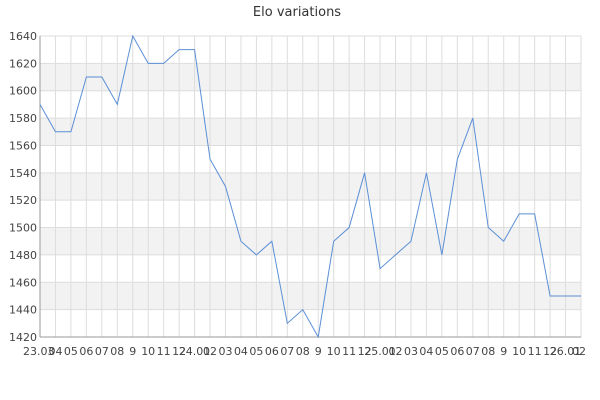 Image resolution: width=600 pixels, height=400 pixels. I want to click on y-tick-label: 1440, so click(23, 310).